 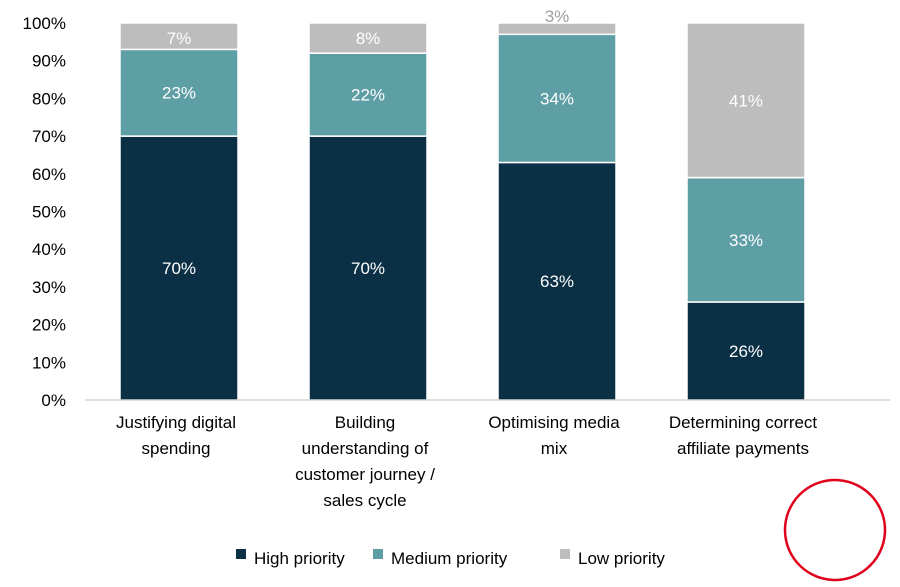 I want to click on y-tick-label: 70%, so click(x=49, y=136).